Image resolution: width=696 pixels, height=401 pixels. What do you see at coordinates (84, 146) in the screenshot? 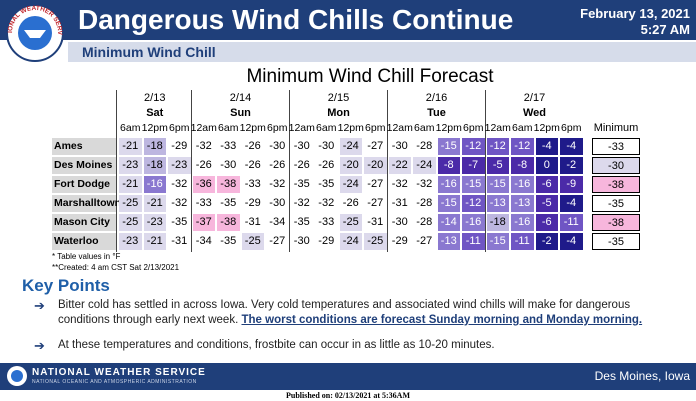
I see `city: Ames` at bounding box center [84, 146].